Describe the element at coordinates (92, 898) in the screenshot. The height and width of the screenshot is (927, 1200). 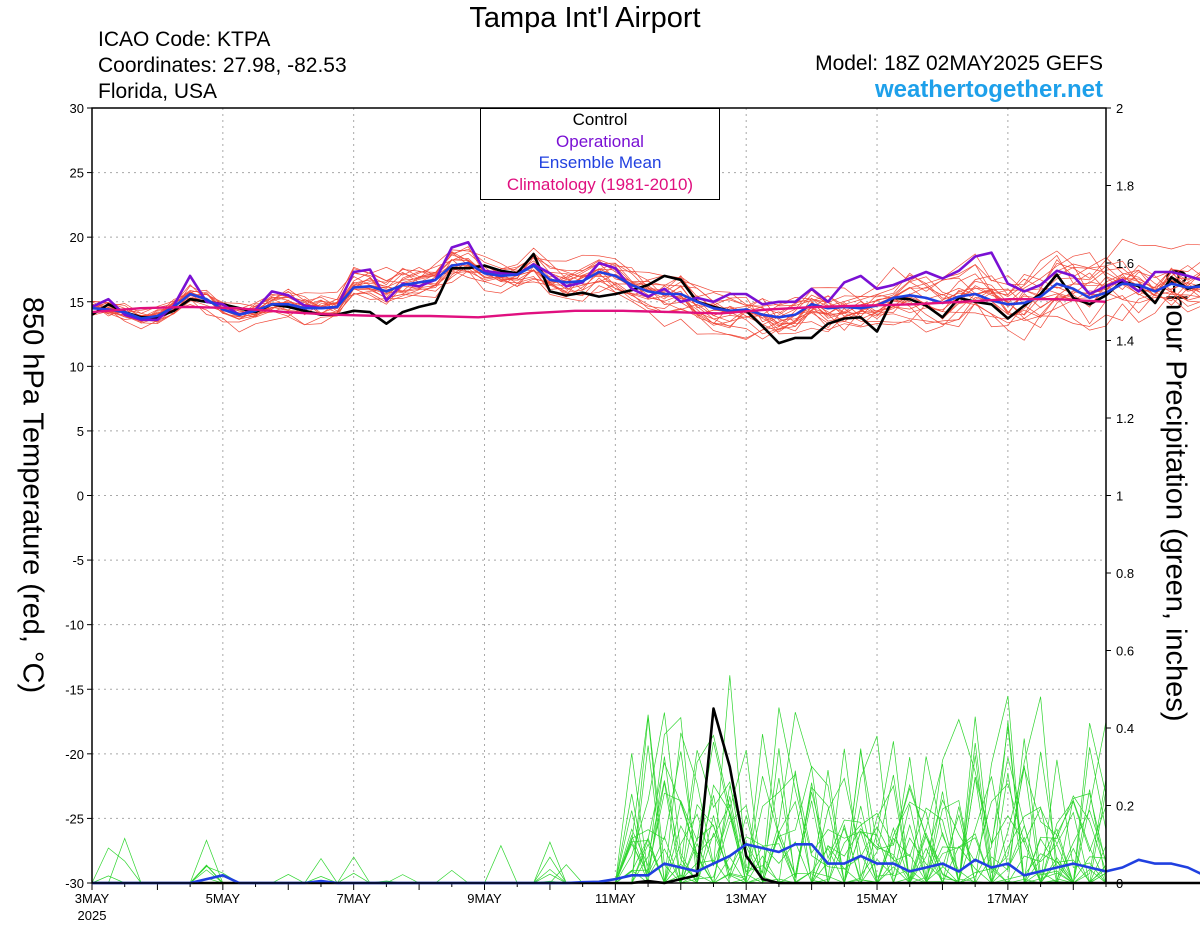
I see `x-tick-label: 3MAY` at that location.